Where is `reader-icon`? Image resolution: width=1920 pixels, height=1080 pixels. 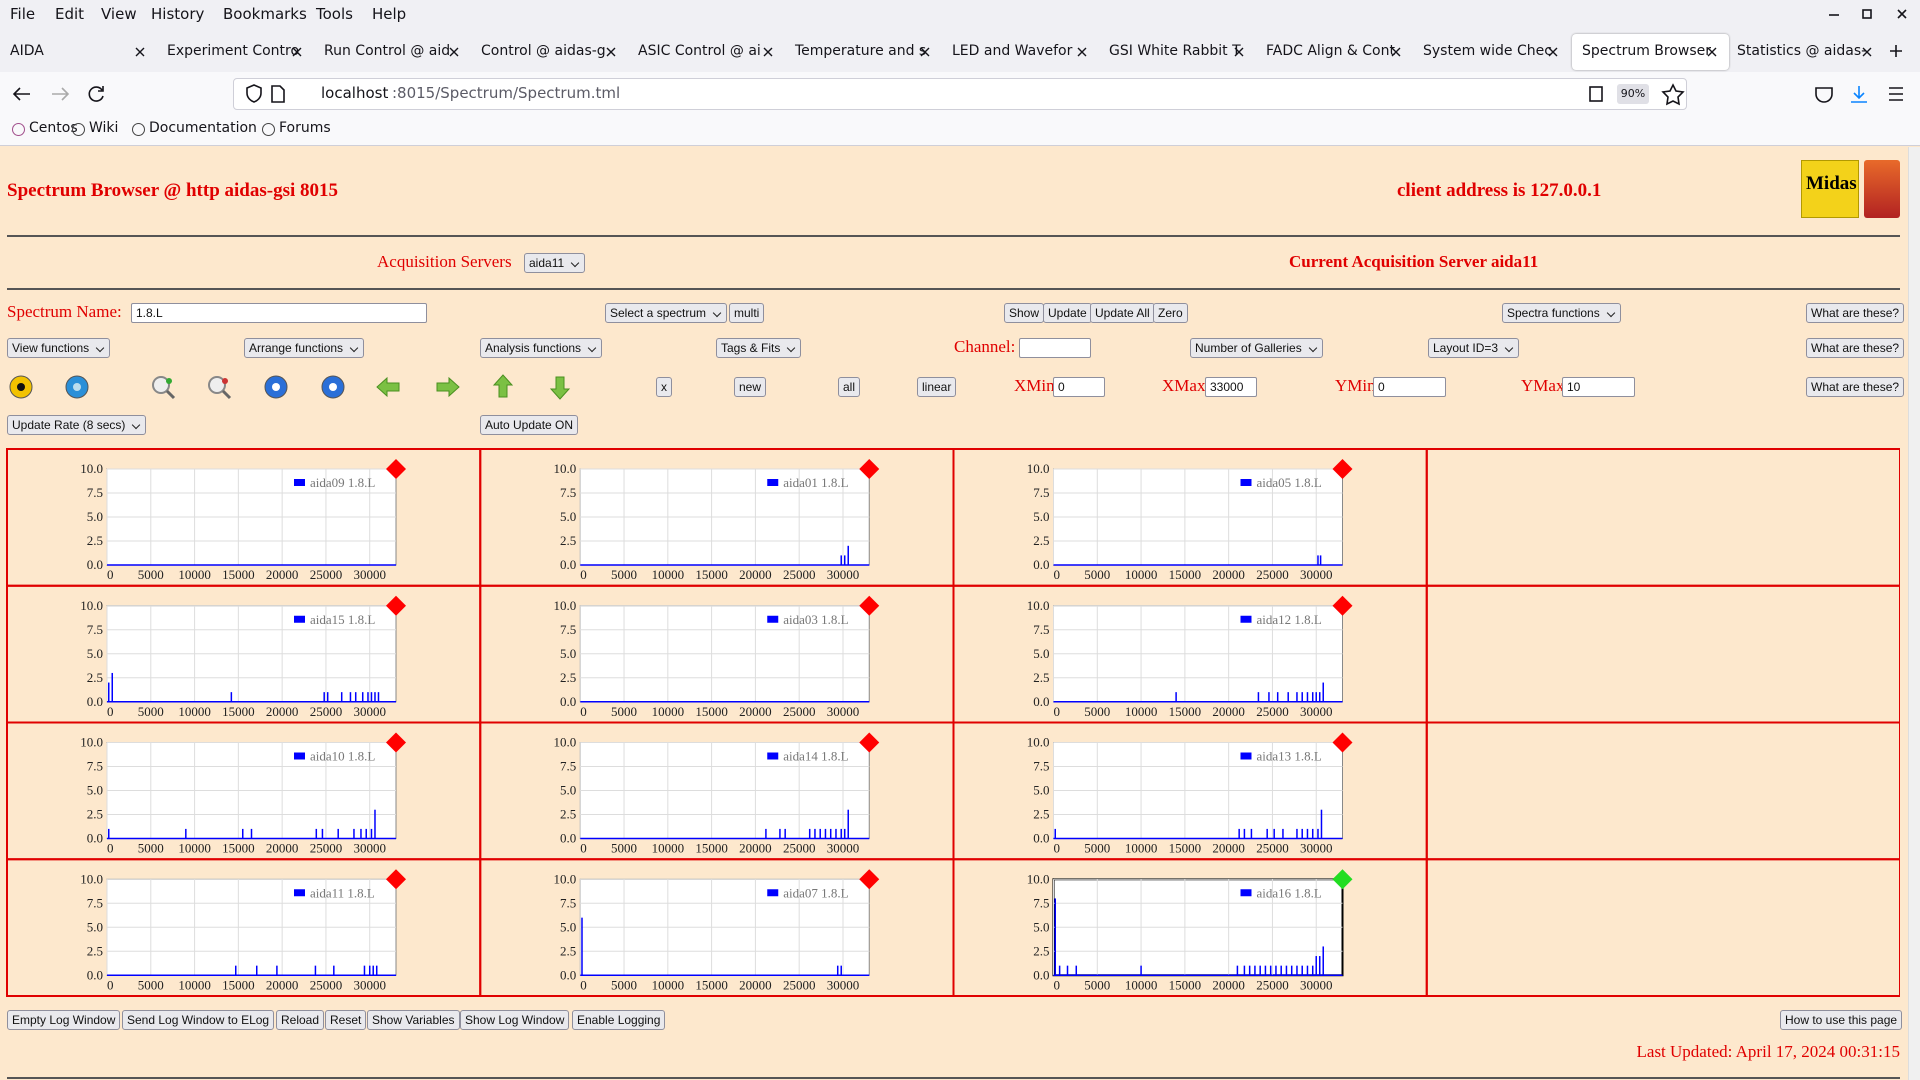
reader-icon is located at coordinates (1596, 94).